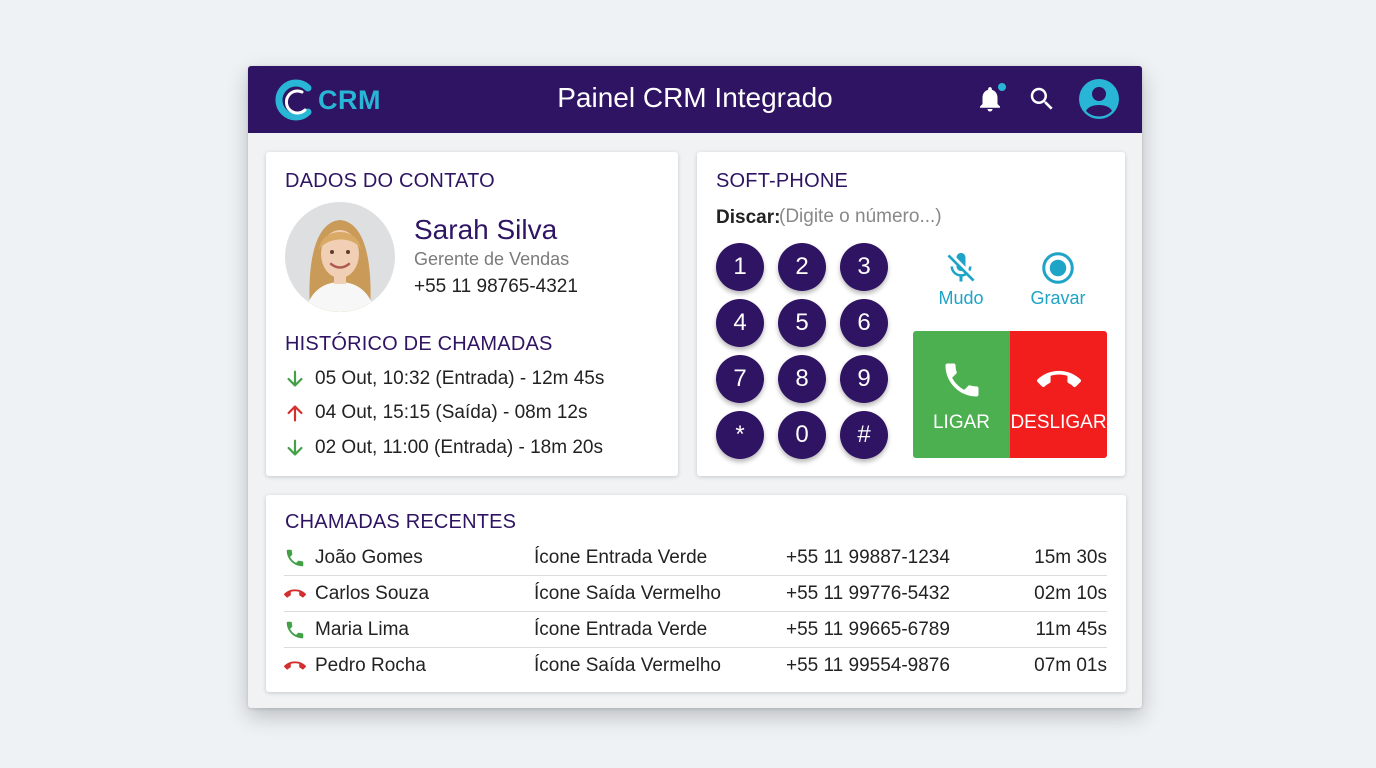 This screenshot has width=1376, height=768. I want to click on row-name: João Gomes, so click(369, 557).